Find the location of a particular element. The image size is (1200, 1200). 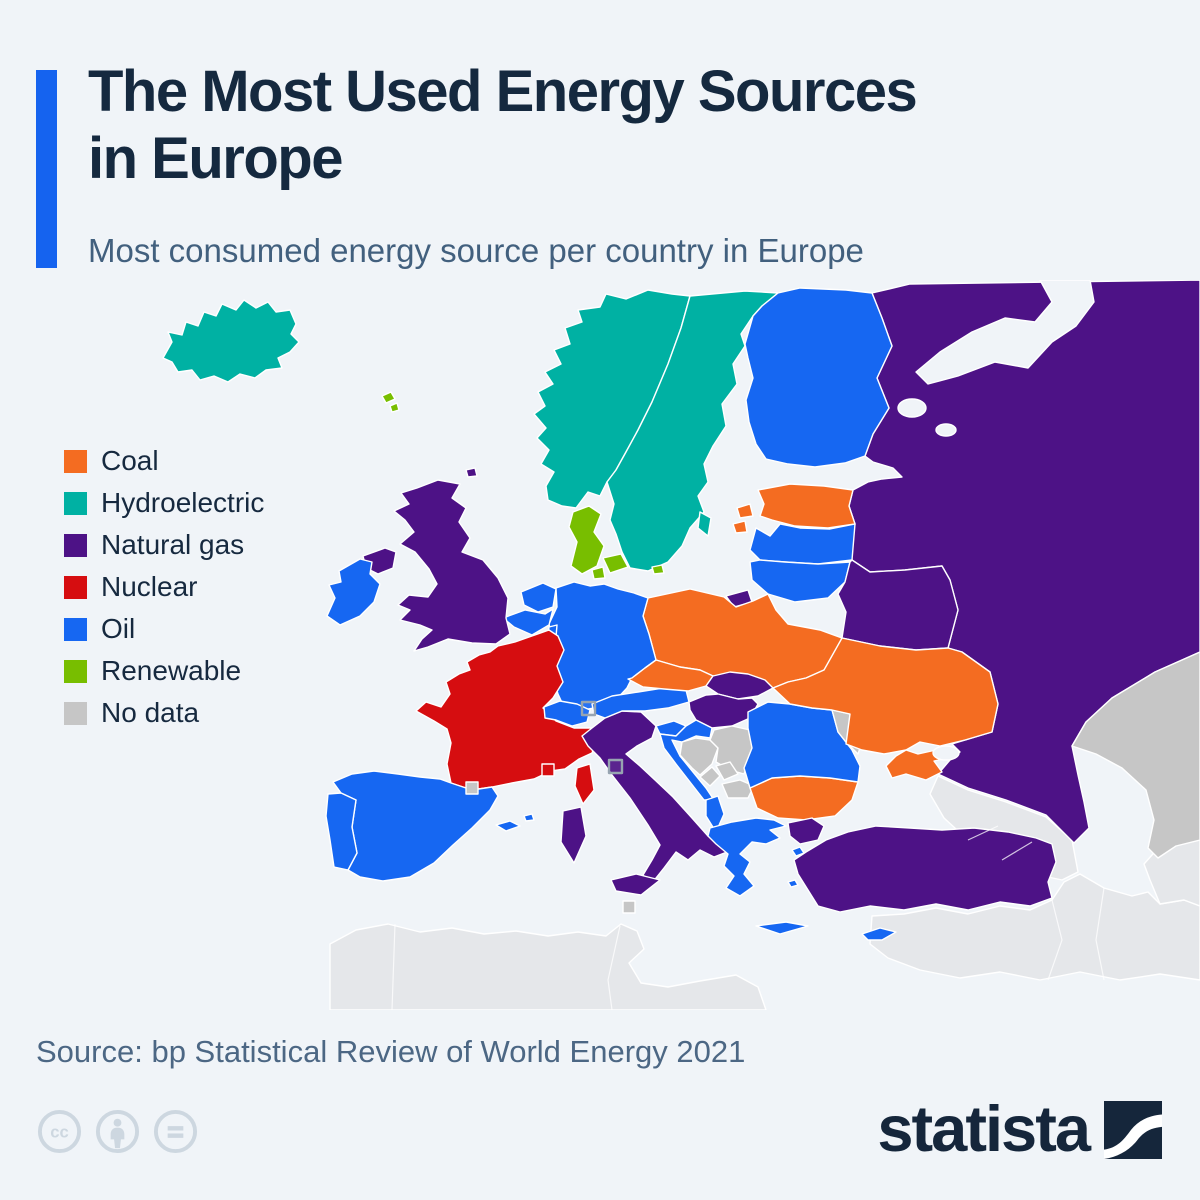

region-north-africa is located at coordinates (548, 966).